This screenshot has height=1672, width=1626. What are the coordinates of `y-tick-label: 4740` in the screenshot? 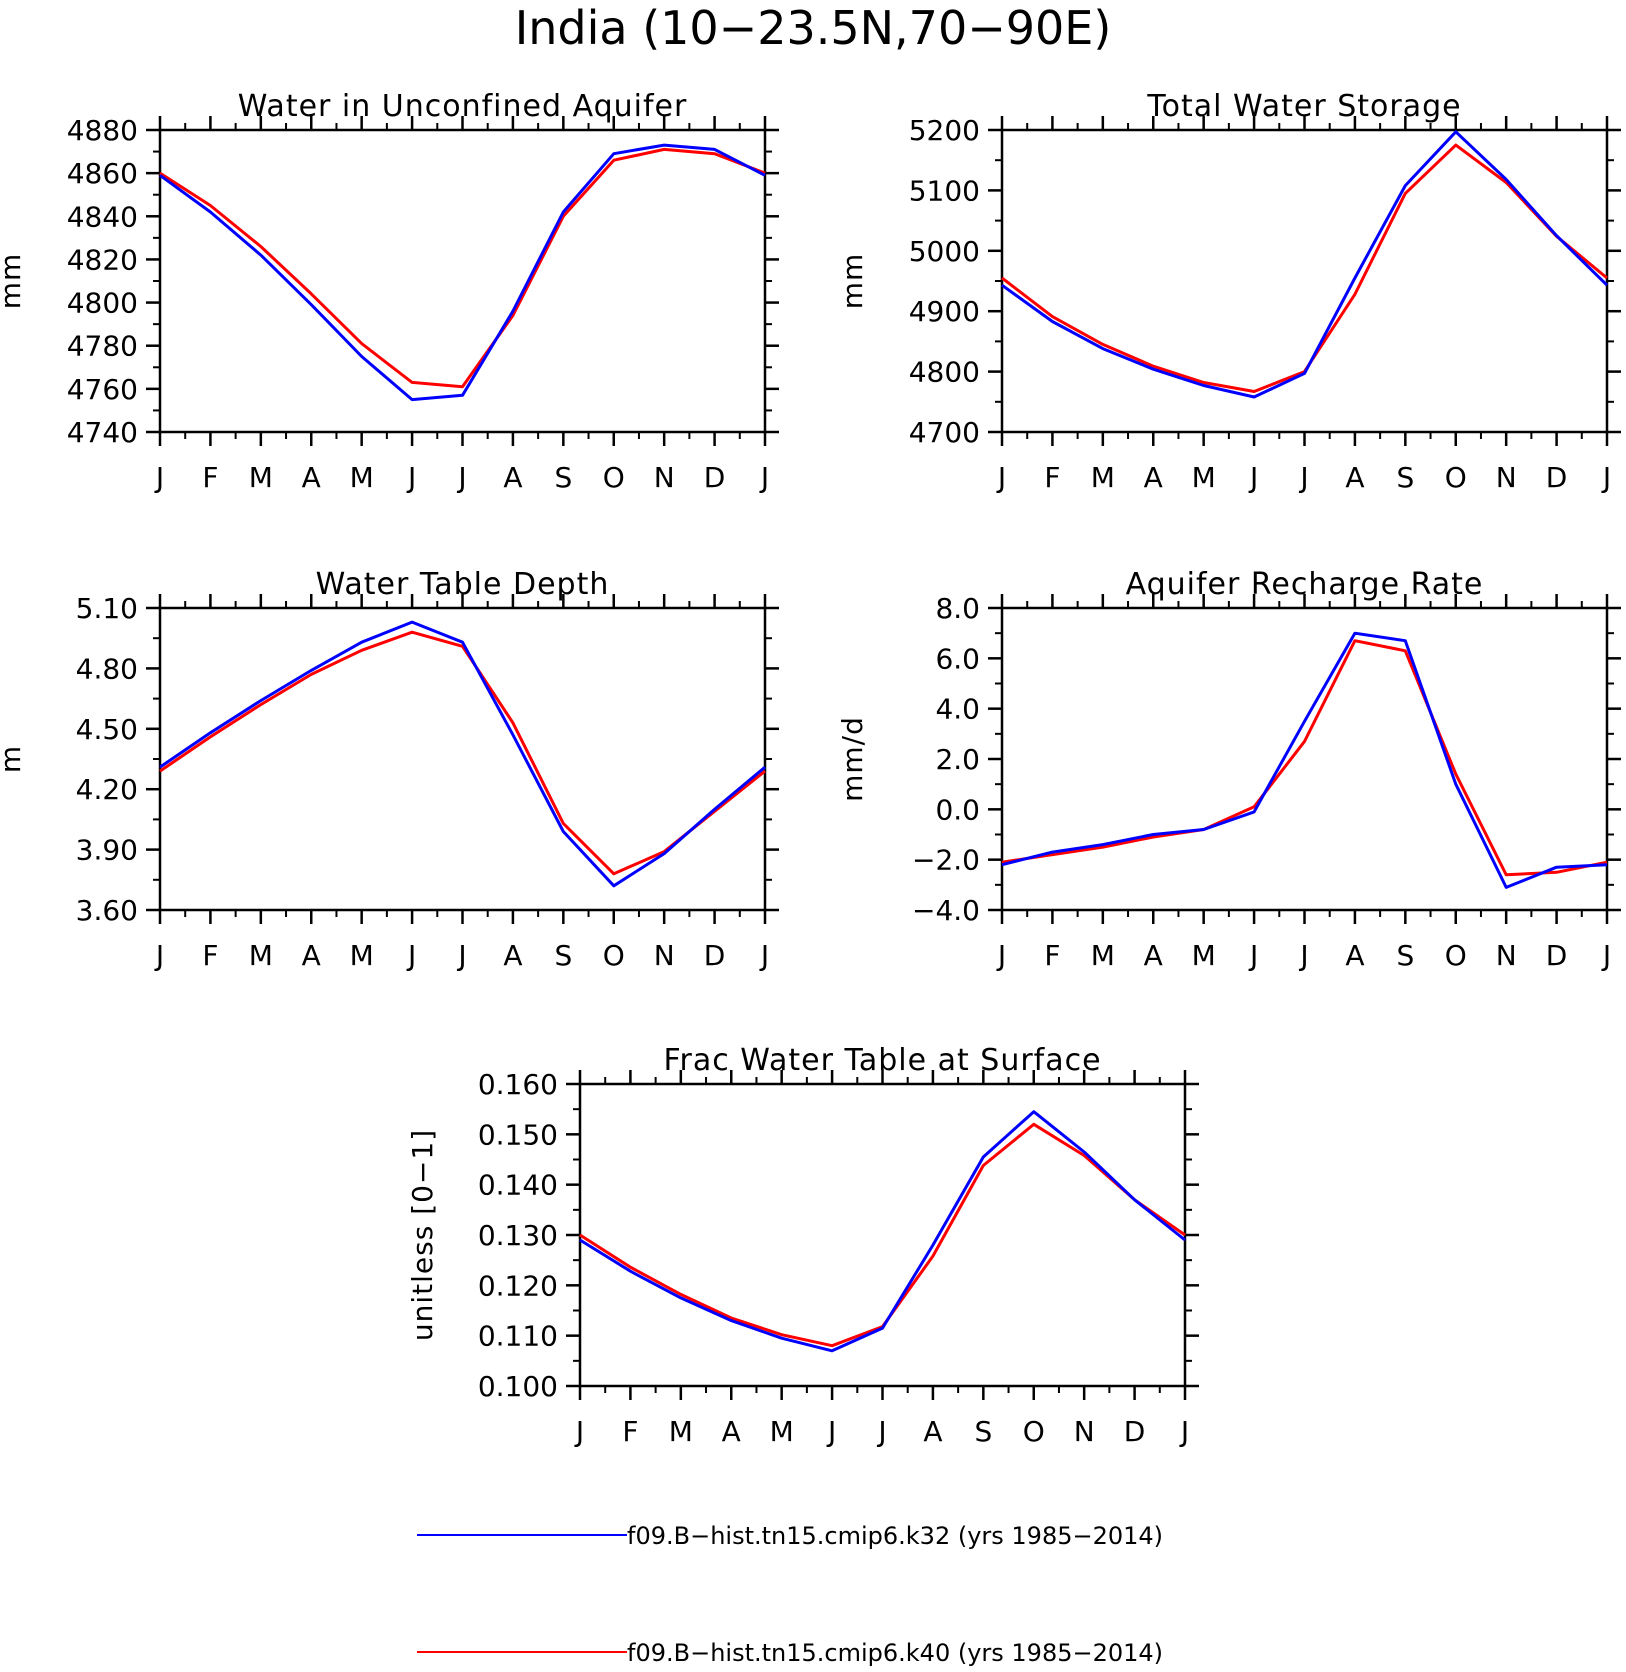 It's located at (102, 432).